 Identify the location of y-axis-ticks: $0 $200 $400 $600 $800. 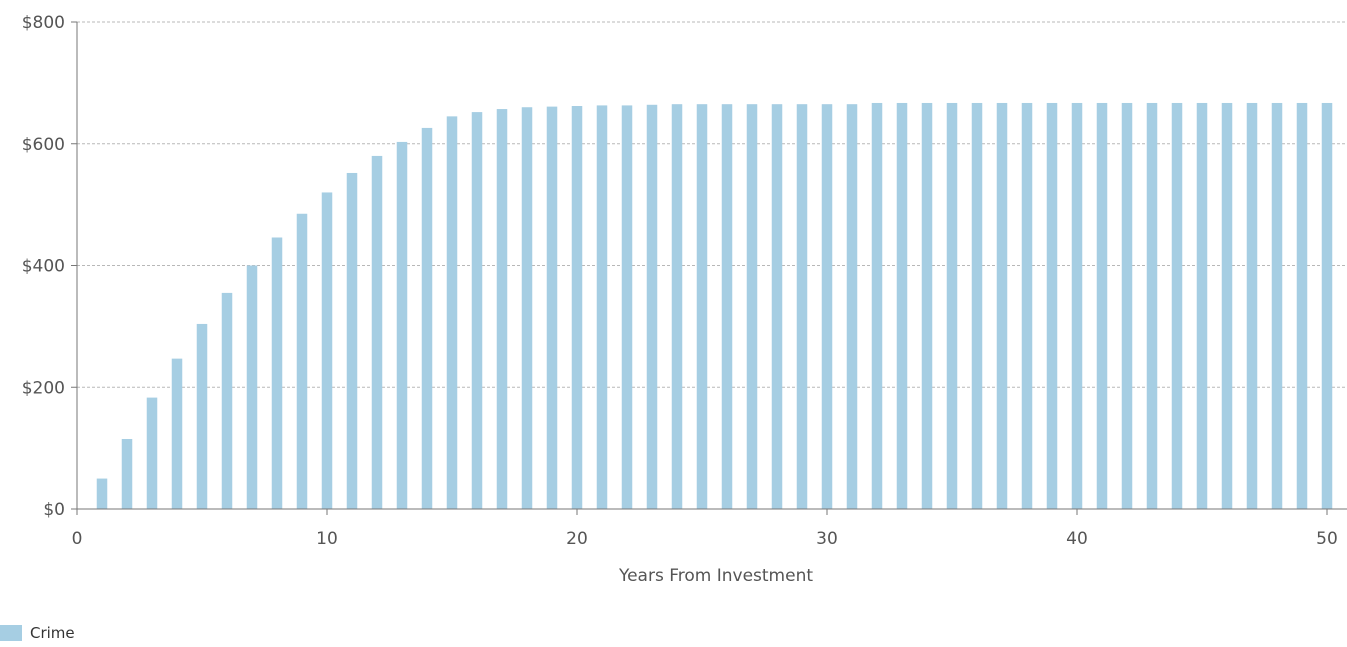
(49, 266).